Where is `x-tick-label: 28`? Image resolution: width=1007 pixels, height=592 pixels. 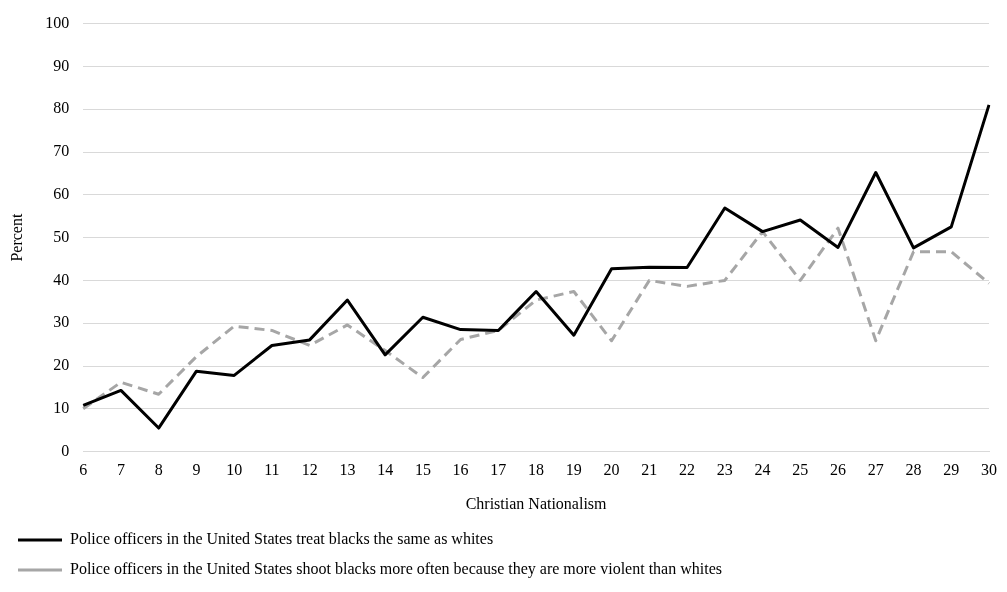 x-tick-label: 28 is located at coordinates (913, 470).